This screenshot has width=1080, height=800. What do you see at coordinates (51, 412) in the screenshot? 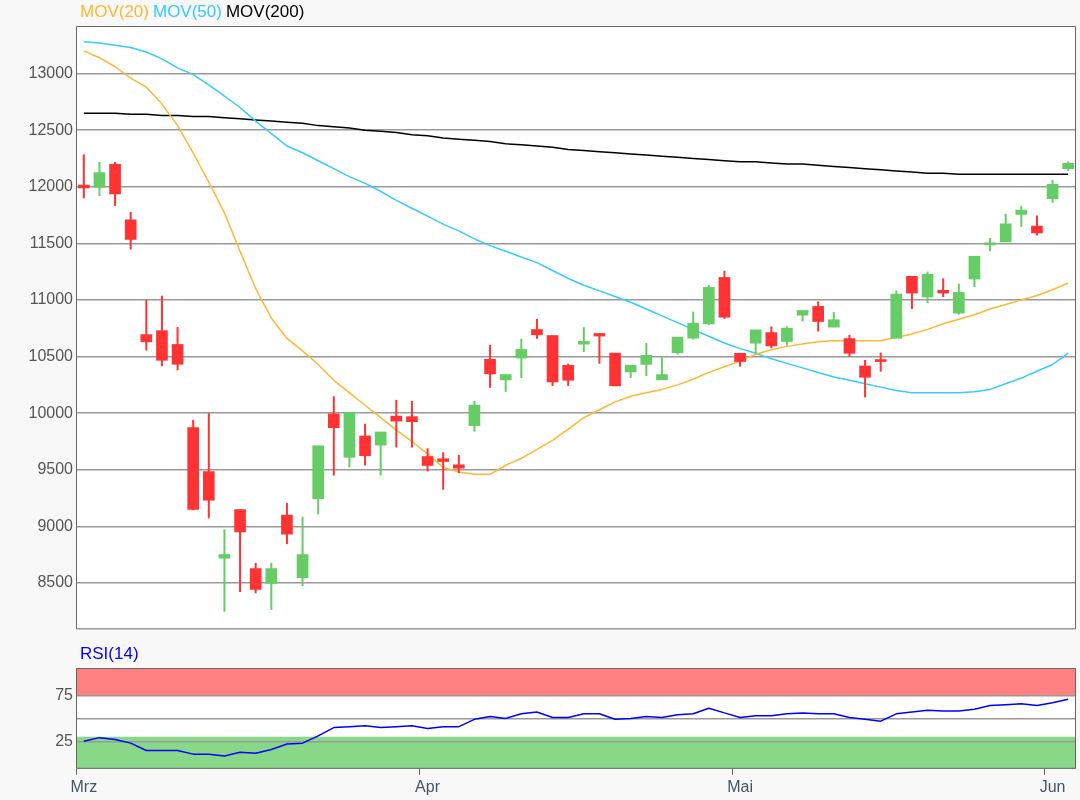
I see `y-tick-label: 10000` at bounding box center [51, 412].